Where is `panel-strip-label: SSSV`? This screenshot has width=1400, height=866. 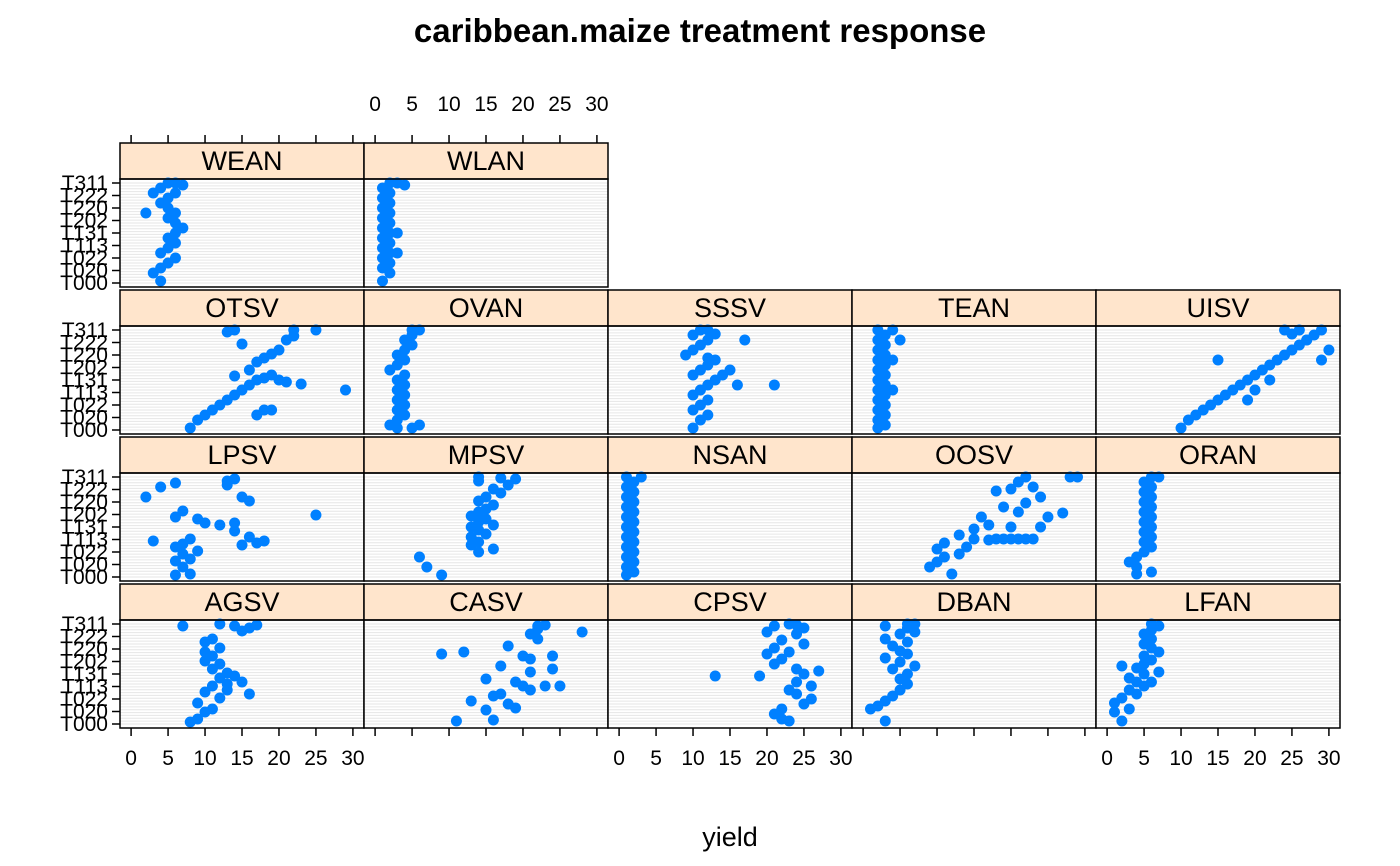 panel-strip-label: SSSV is located at coordinates (730, 308).